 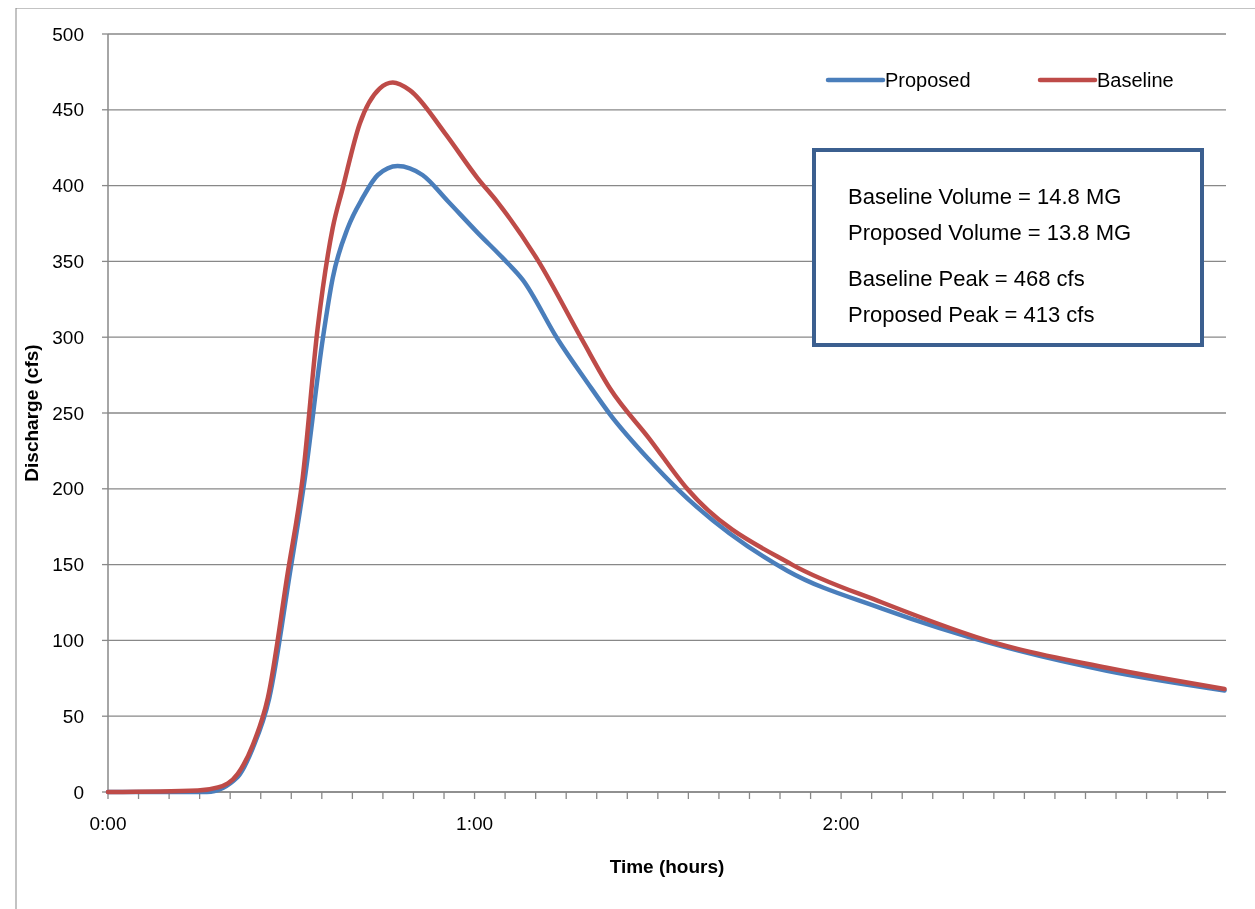 I want to click on annotation: Baseline Volume = 14.8 MG, so click(x=985, y=196).